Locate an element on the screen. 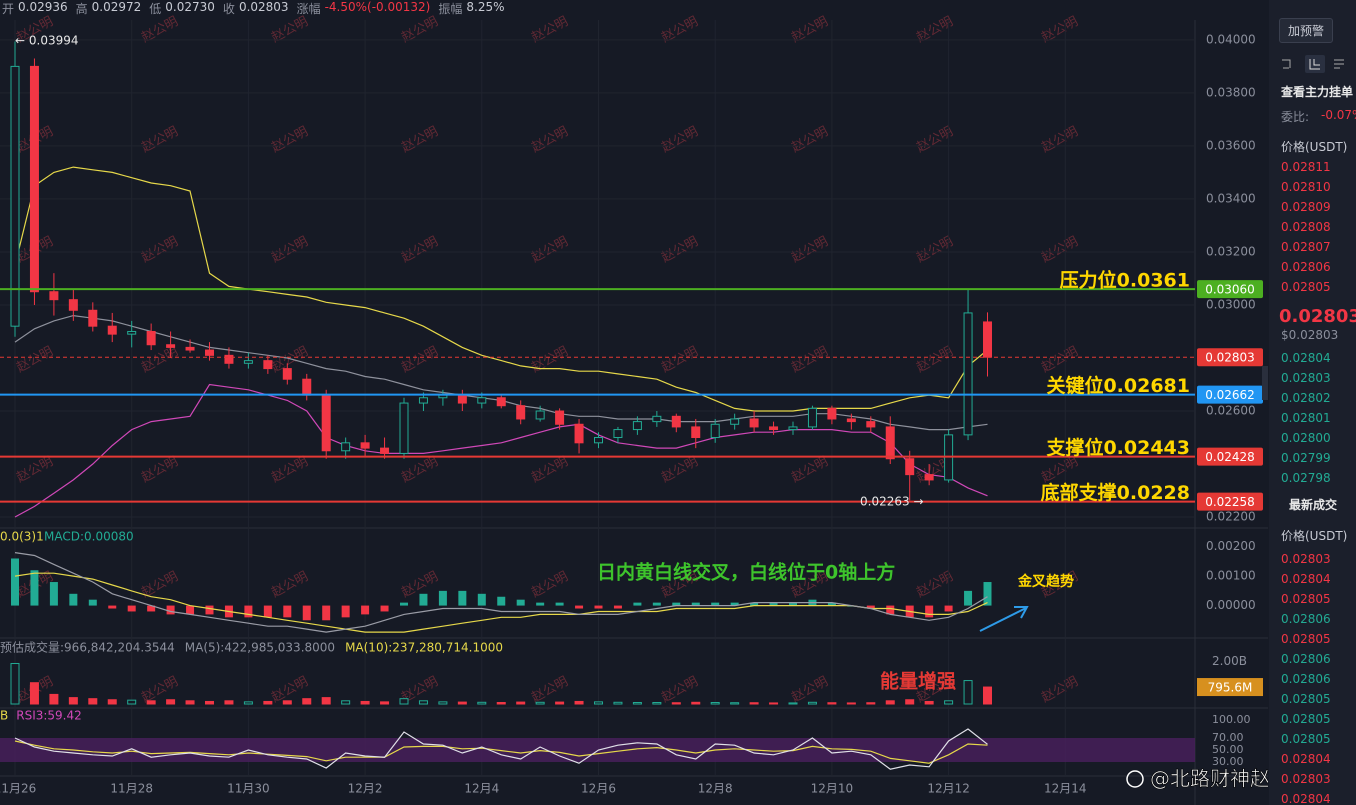  toolbar-icons is located at coordinates (1313, 64).